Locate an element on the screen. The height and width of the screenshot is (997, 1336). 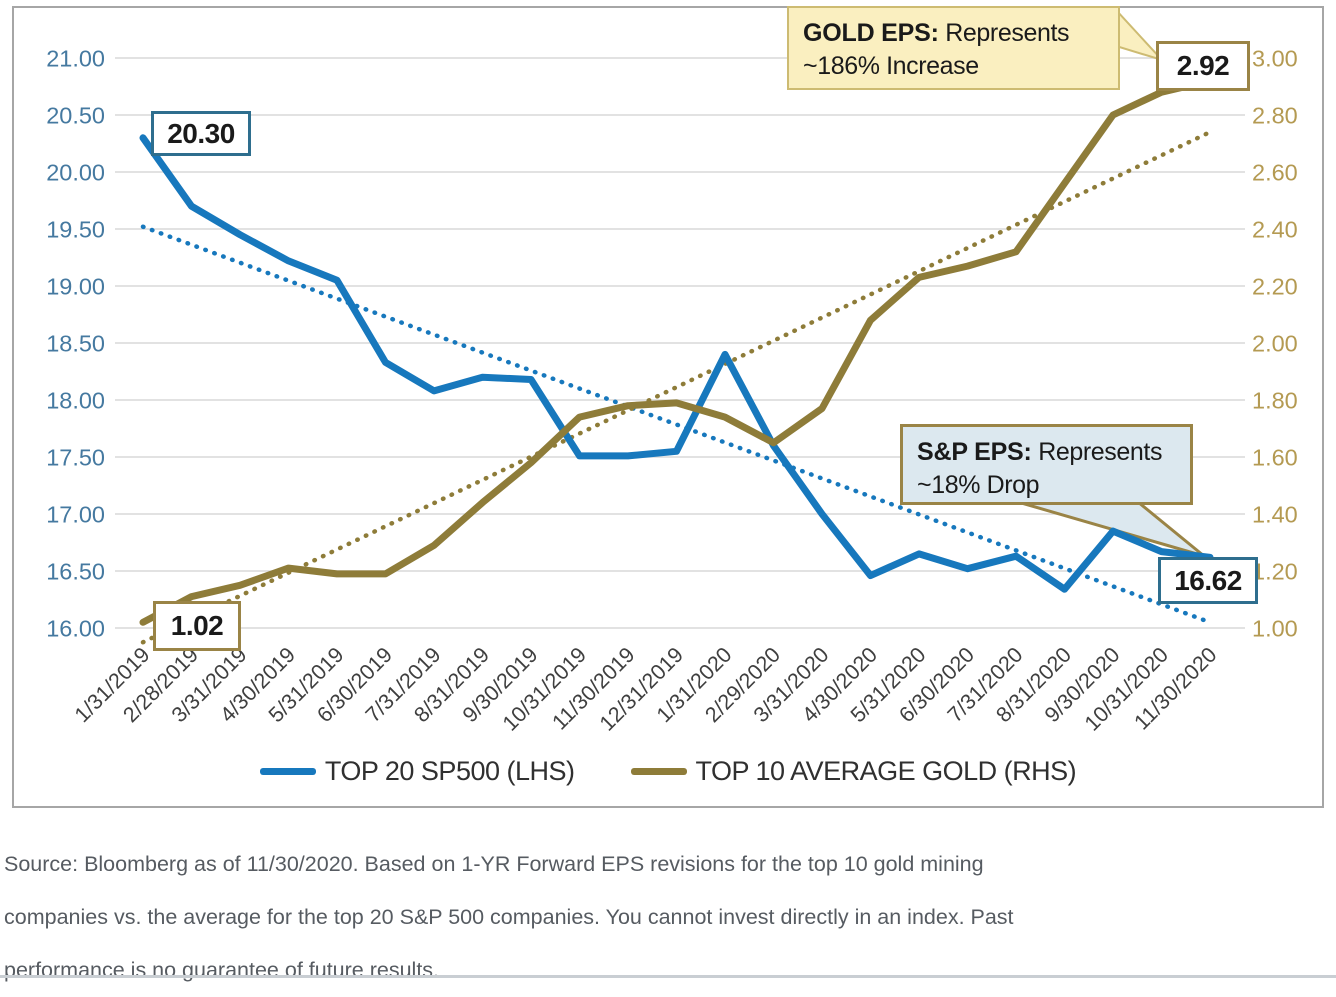
right-axis-tick: 1.60 is located at coordinates (1275, 458).